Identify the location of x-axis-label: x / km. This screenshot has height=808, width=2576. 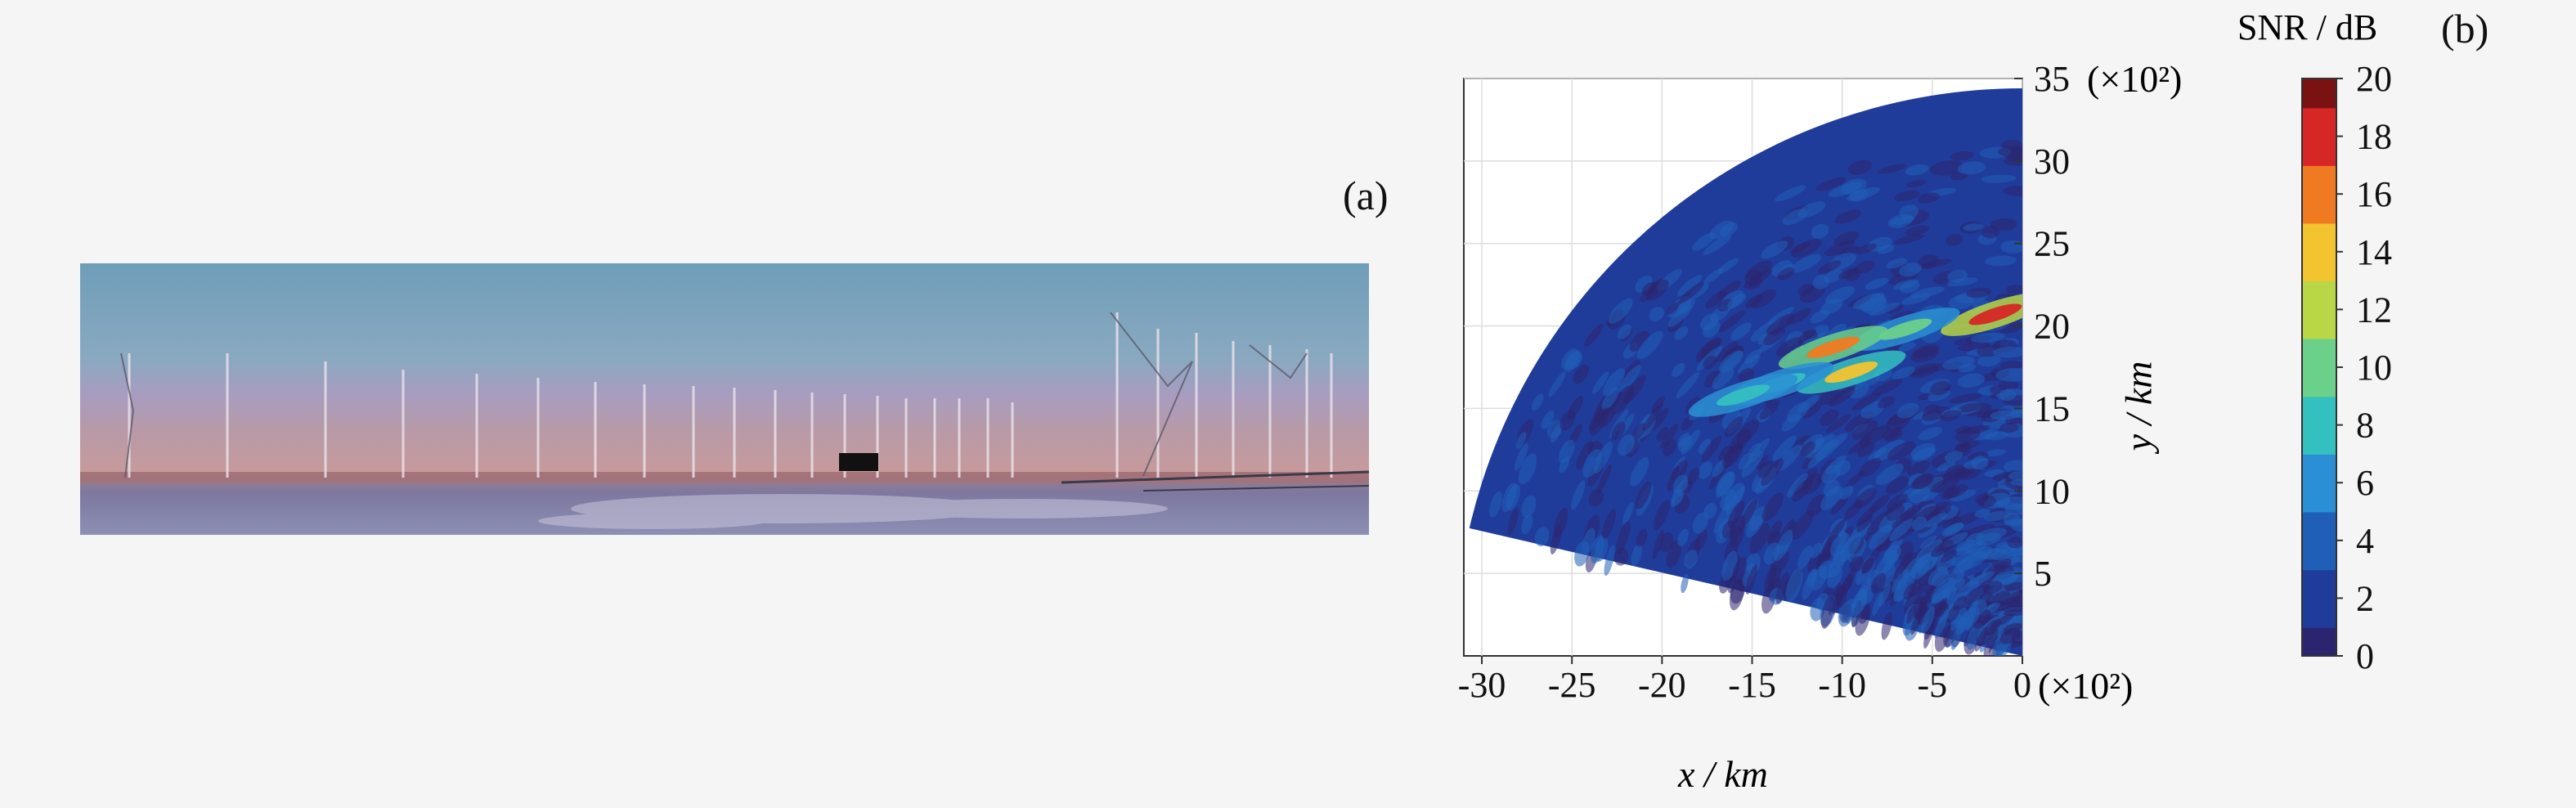
(1723, 774).